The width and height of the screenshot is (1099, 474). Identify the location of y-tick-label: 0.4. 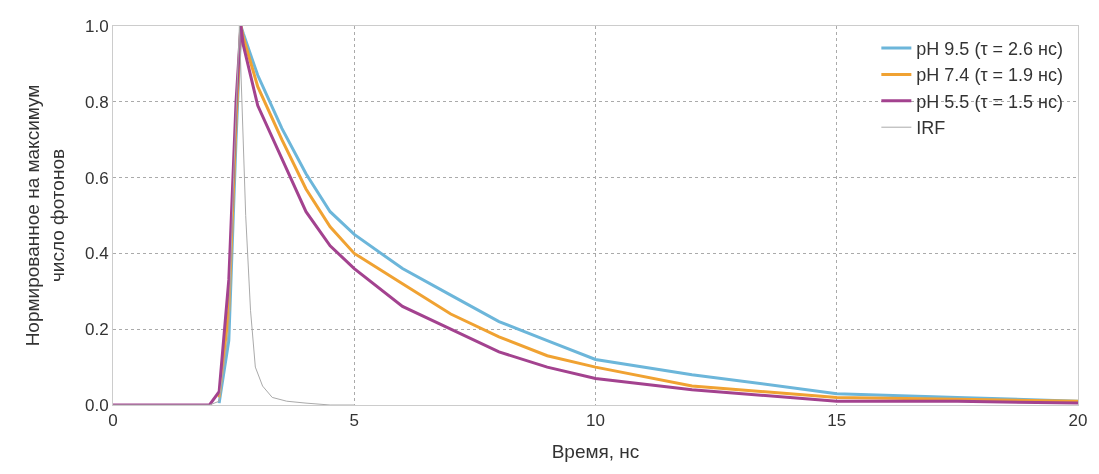
(96, 254).